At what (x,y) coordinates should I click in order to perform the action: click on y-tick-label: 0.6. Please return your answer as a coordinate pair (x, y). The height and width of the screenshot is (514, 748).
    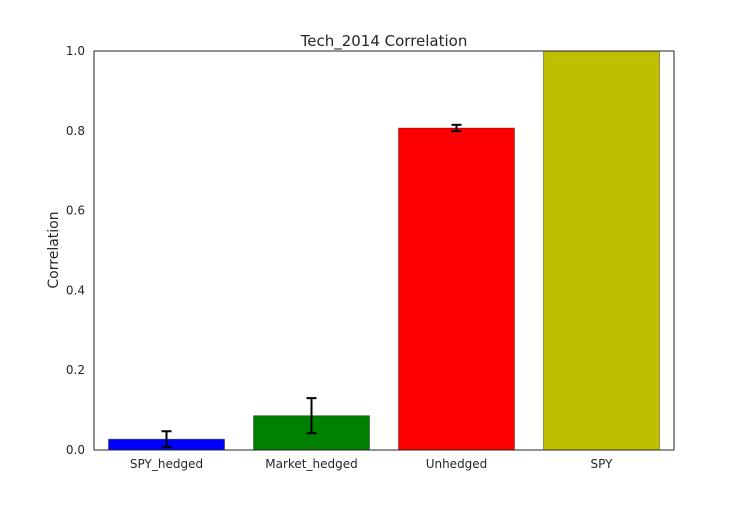
    Looking at the image, I should click on (75, 211).